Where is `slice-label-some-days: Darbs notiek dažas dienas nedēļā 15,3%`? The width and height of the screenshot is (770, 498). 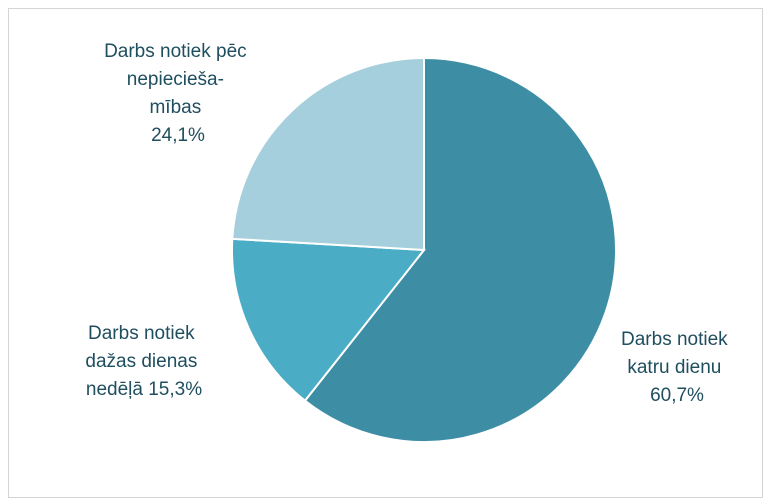
slice-label-some-days: Darbs notiek dažas dienas nedēļā 15,3% is located at coordinates (143, 361).